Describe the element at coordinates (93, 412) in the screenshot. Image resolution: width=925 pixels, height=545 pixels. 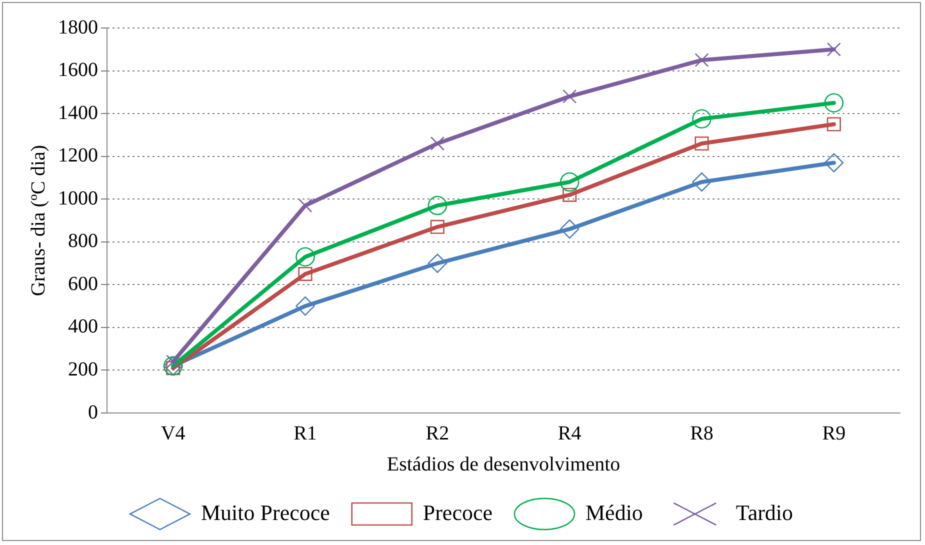
I see `y-tick-label: 0` at that location.